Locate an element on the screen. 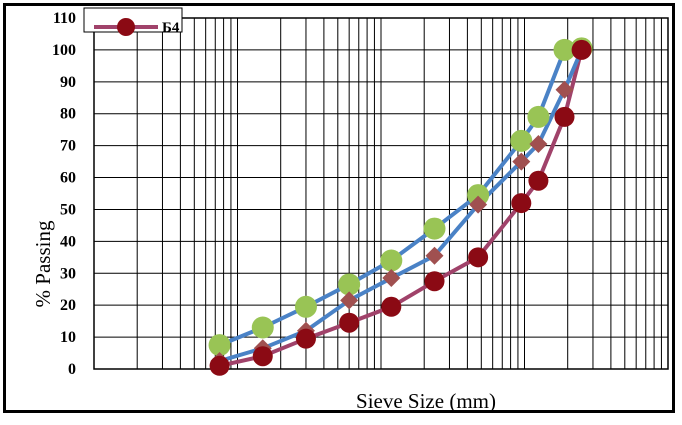  y-tick-labels: 0 10 20 30 40 50 60 70 80 90 100 110 is located at coordinates (64, 194).